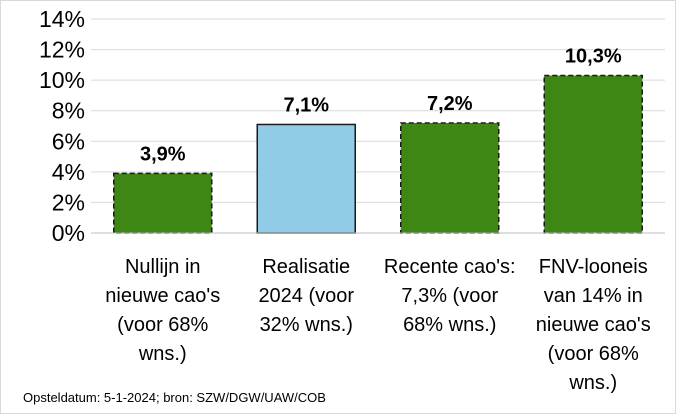  What do you see at coordinates (450, 104) in the screenshot?
I see `data-label: 7,2%` at bounding box center [450, 104].